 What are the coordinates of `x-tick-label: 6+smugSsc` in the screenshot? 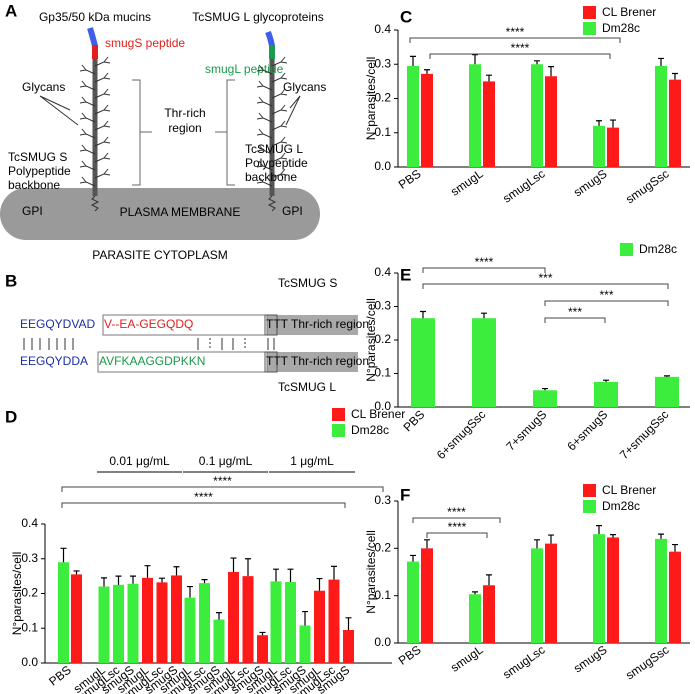 It's located at (461, 434).